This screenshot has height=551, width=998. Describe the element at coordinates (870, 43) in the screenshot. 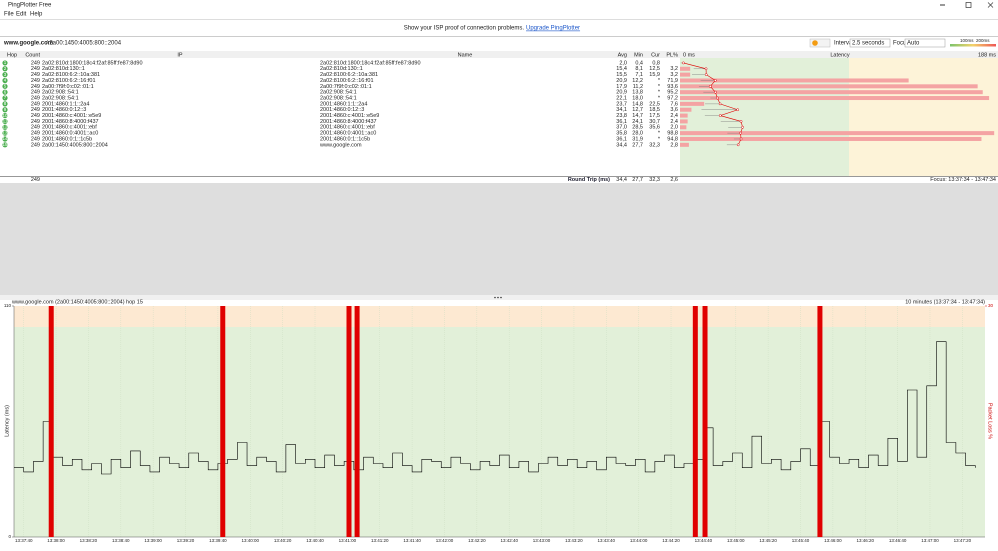

I see `interval-select` at that location.